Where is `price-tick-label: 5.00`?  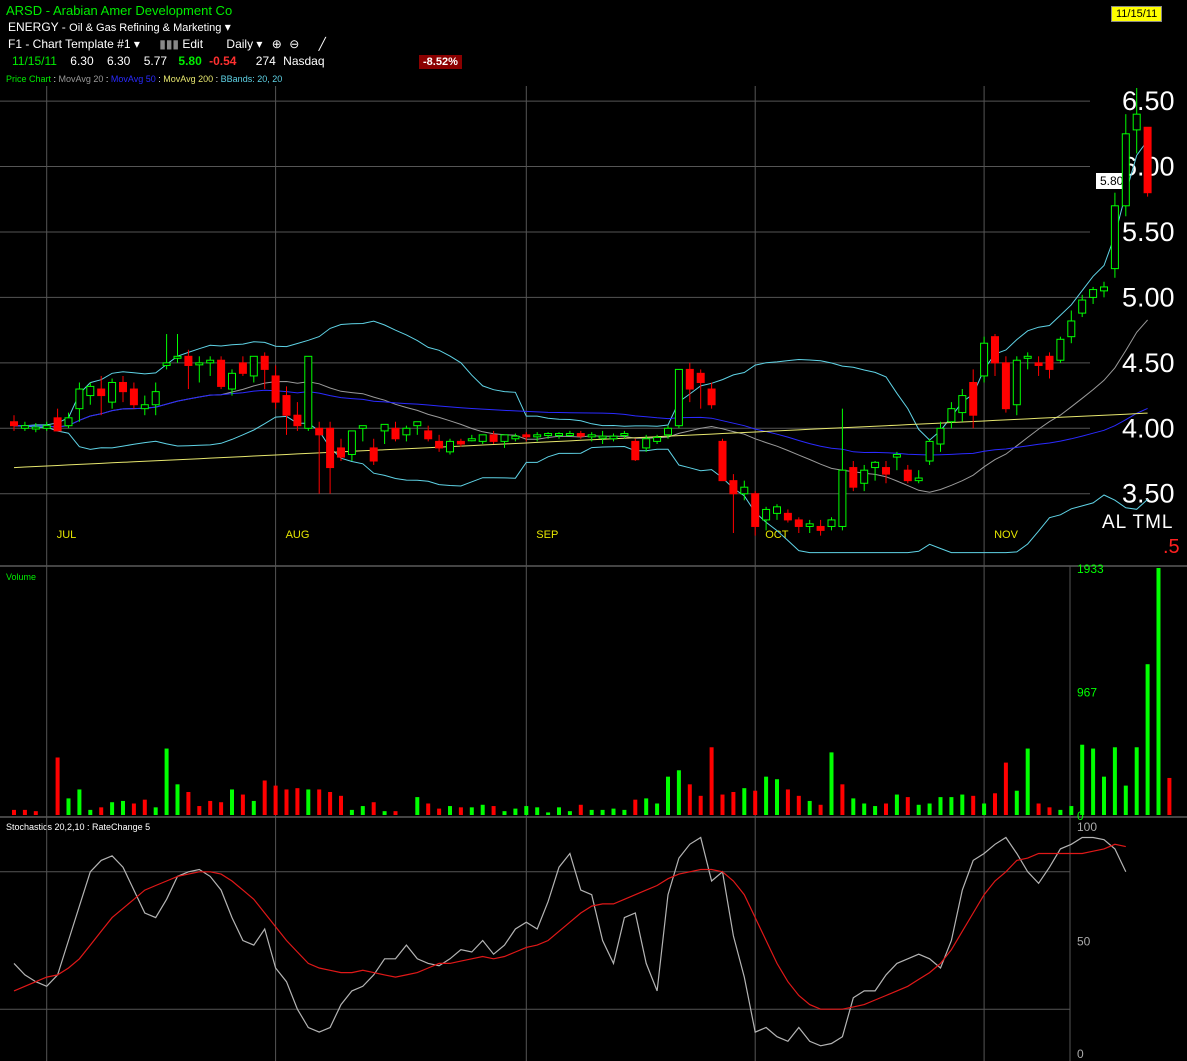
price-tick-label: 5.00 is located at coordinates (1148, 297).